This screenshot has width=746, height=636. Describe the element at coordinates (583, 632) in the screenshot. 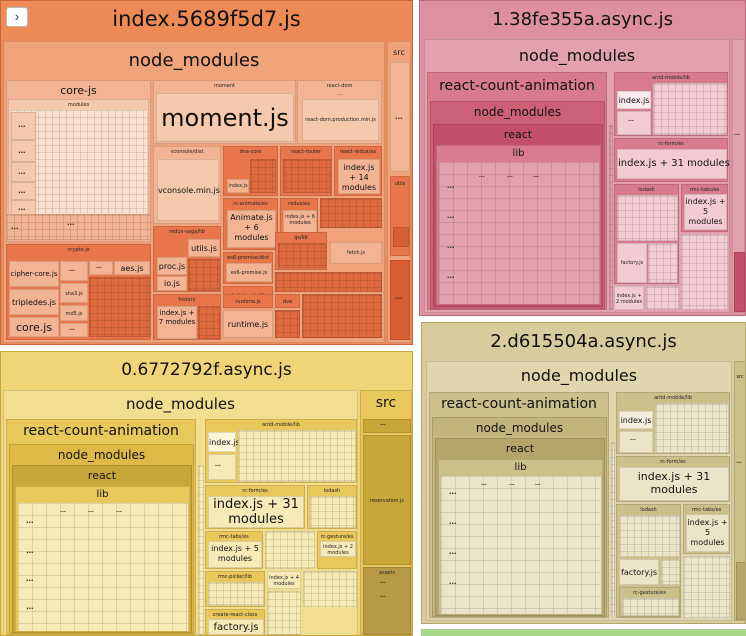

I see `chunk-next-strip` at that location.